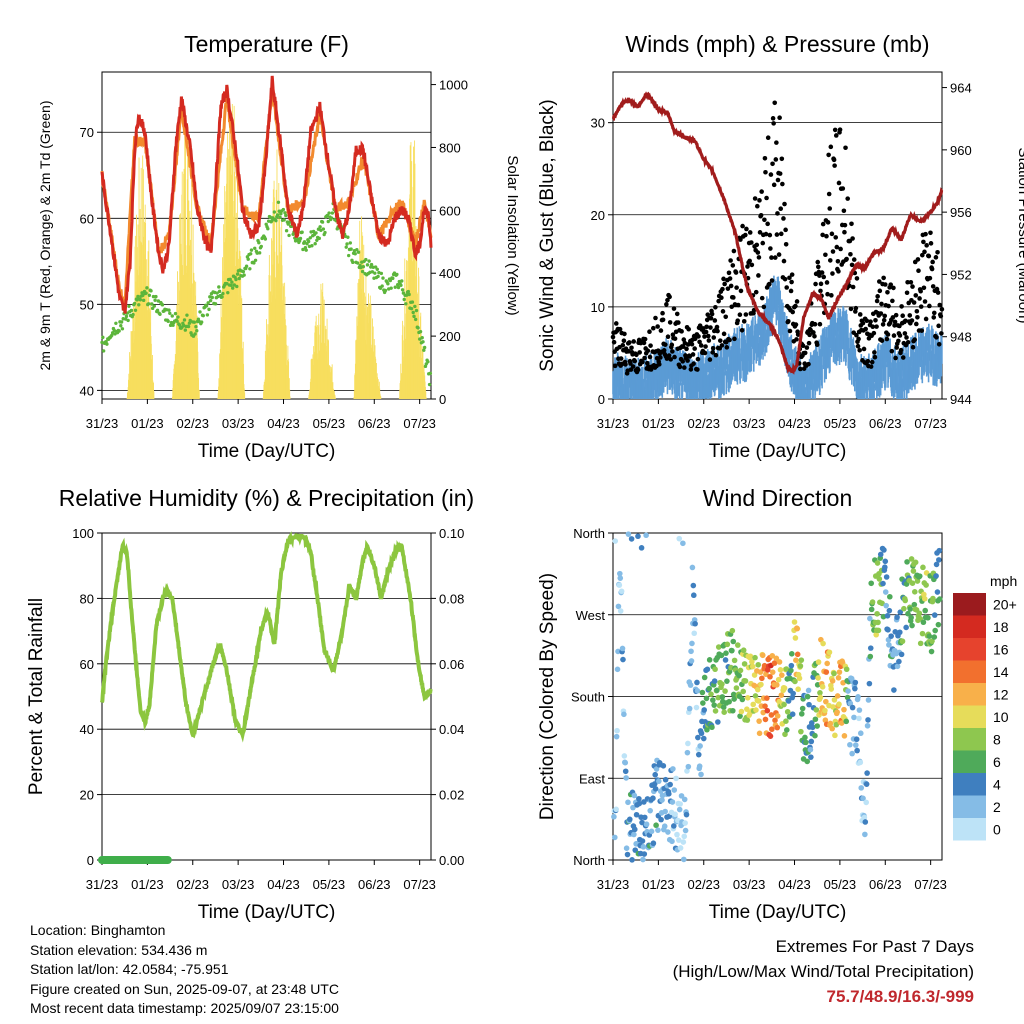 This screenshot has width=1024, height=1024. Describe the element at coordinates (969, 829) in the screenshot. I see `legend-swatch` at that location.